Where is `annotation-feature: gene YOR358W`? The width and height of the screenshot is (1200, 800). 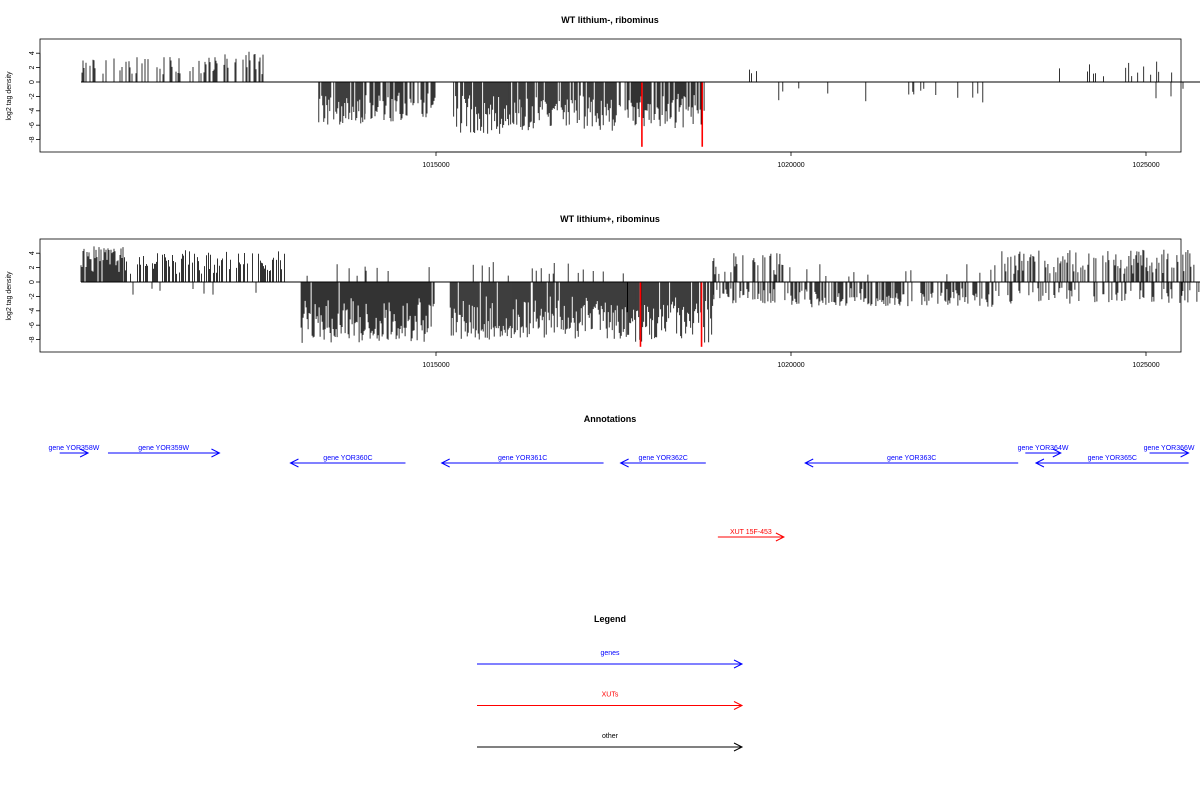
annotation-feature: gene YOR358W is located at coordinates (74, 451).